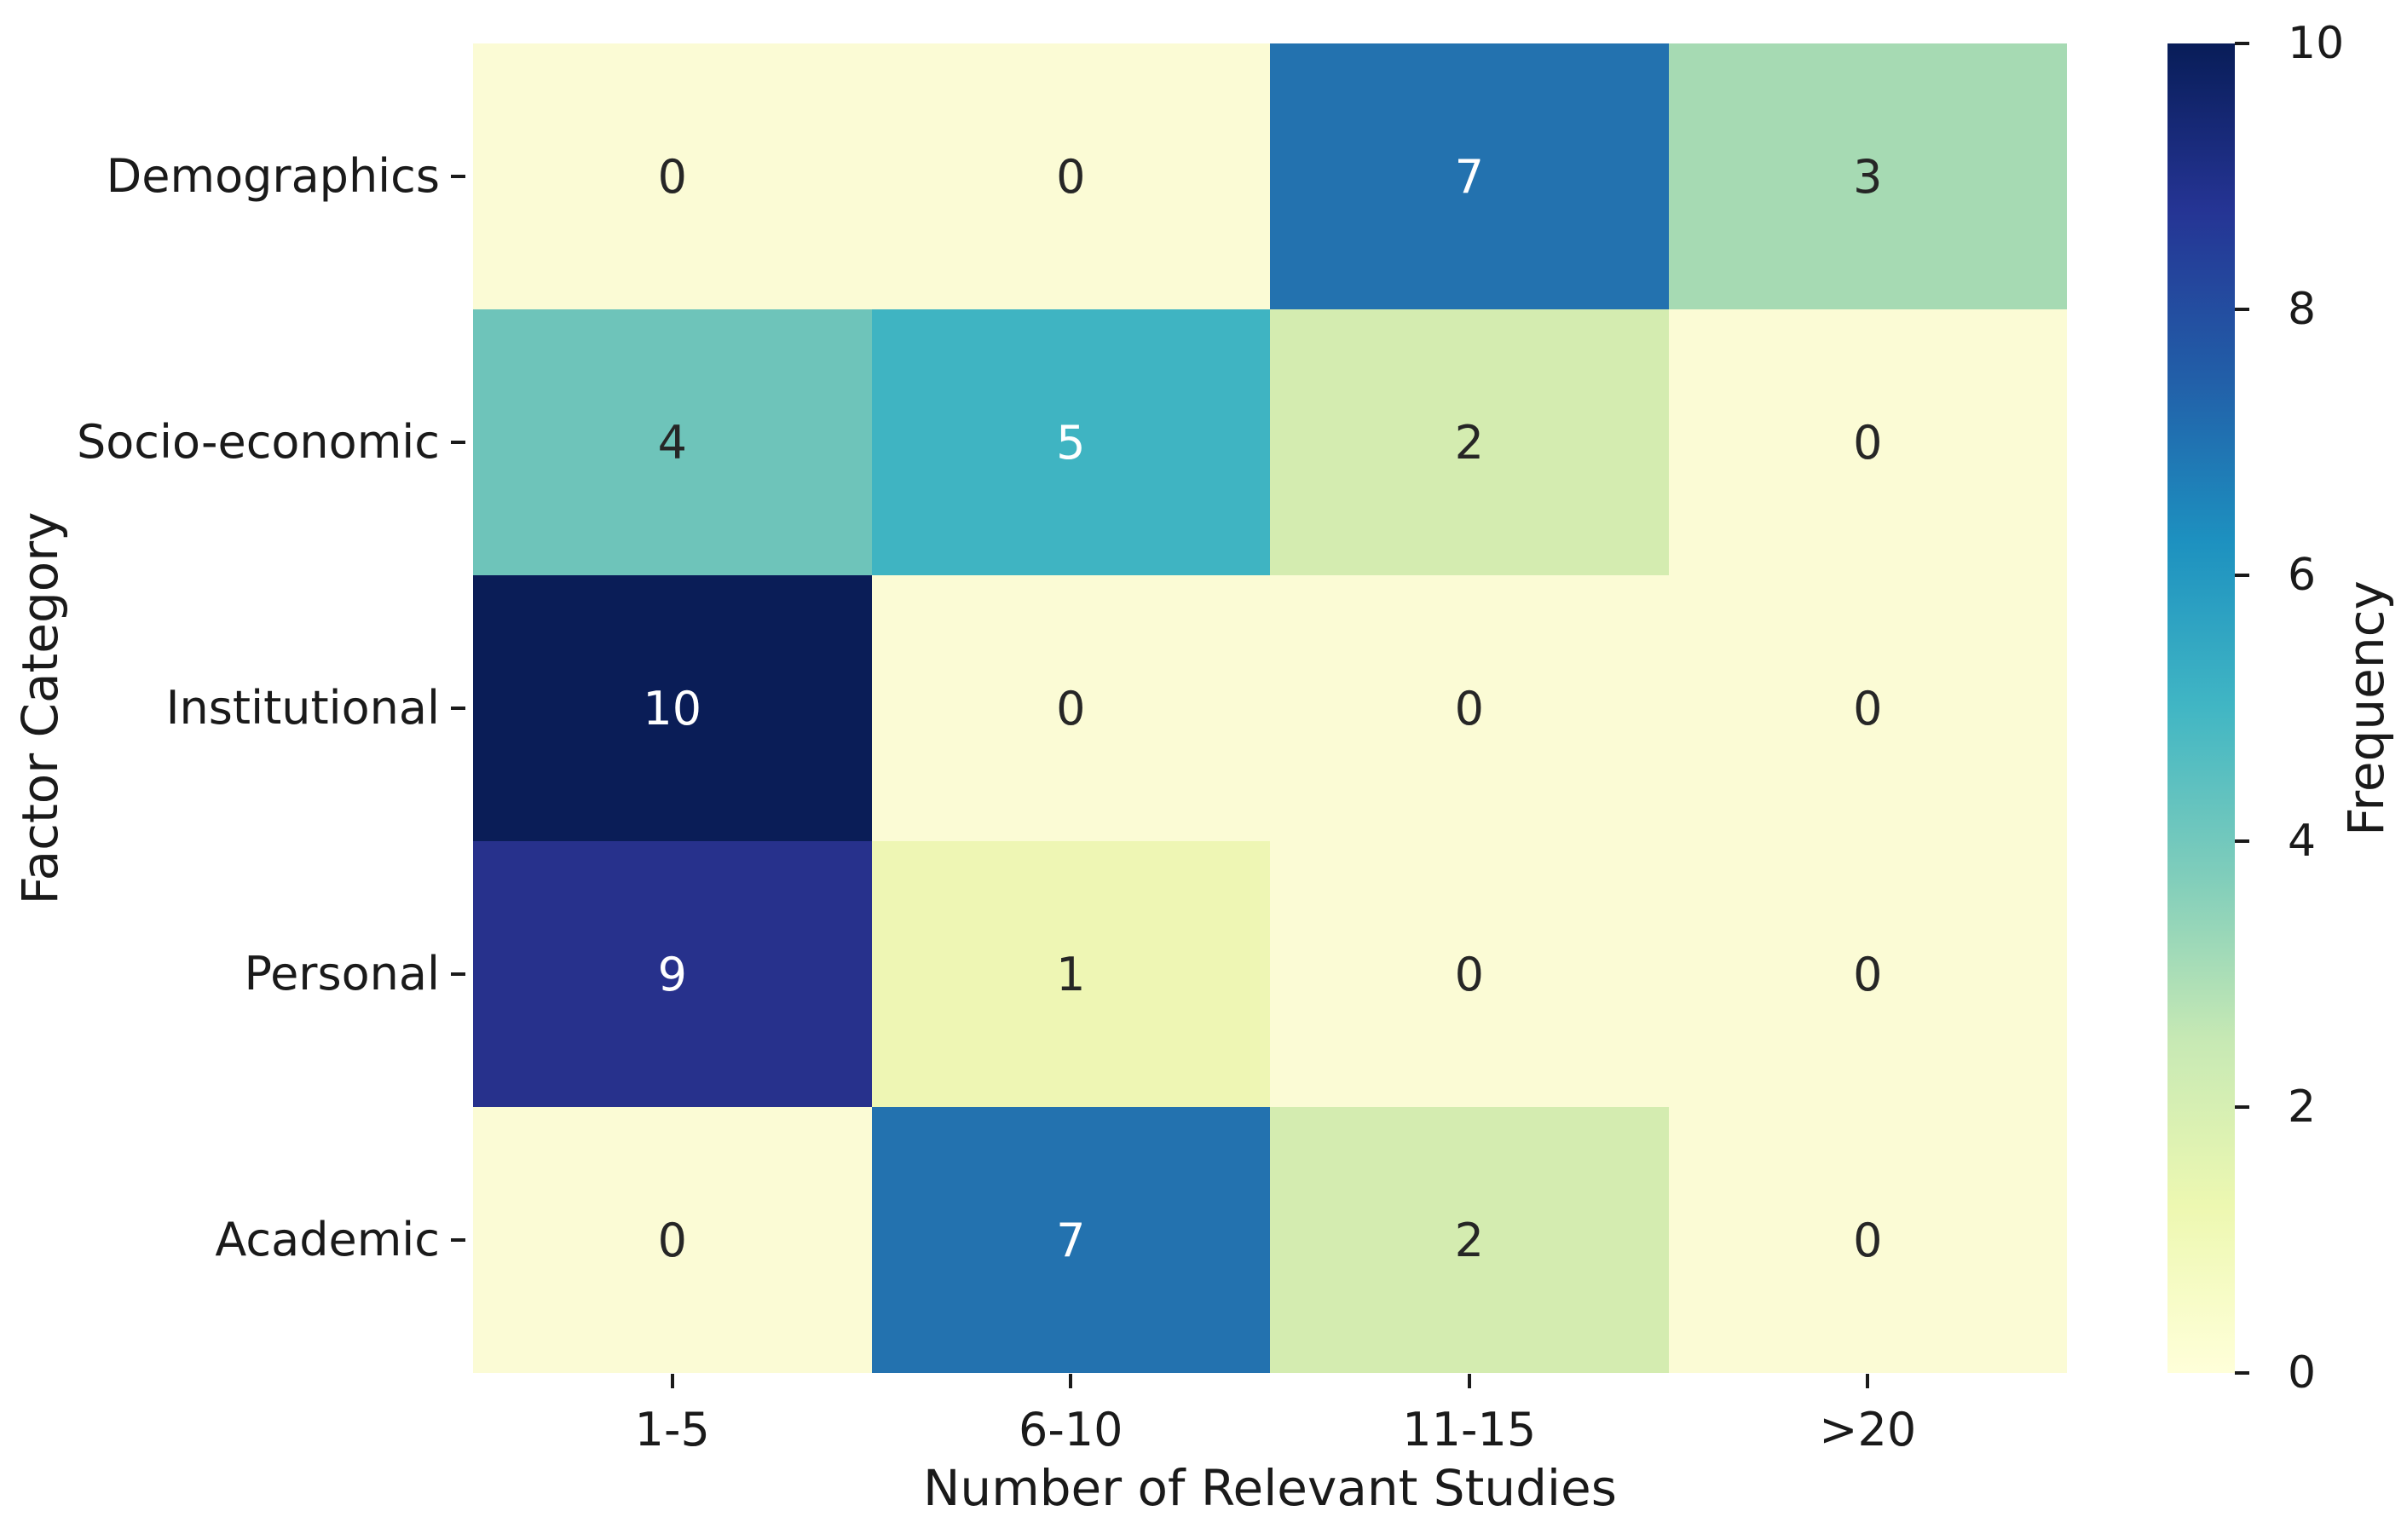 The image size is (2407, 1540). Describe the element at coordinates (258, 442) in the screenshot. I see `y-tick-label: Socio-economic` at that location.